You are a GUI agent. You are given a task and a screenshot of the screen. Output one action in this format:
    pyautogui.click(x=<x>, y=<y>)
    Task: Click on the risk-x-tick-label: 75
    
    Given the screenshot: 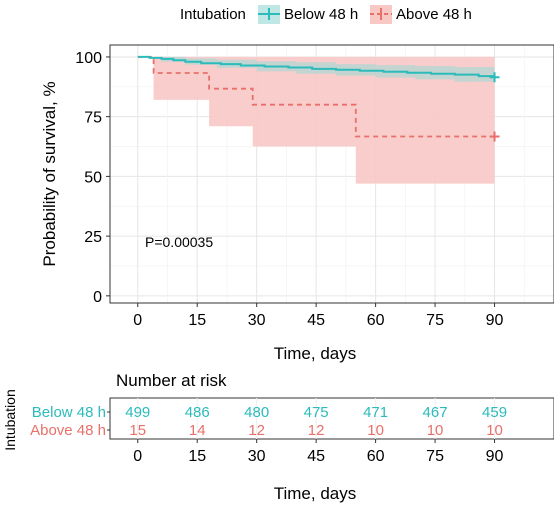 What is the action you would take?
    pyautogui.click(x=435, y=456)
    